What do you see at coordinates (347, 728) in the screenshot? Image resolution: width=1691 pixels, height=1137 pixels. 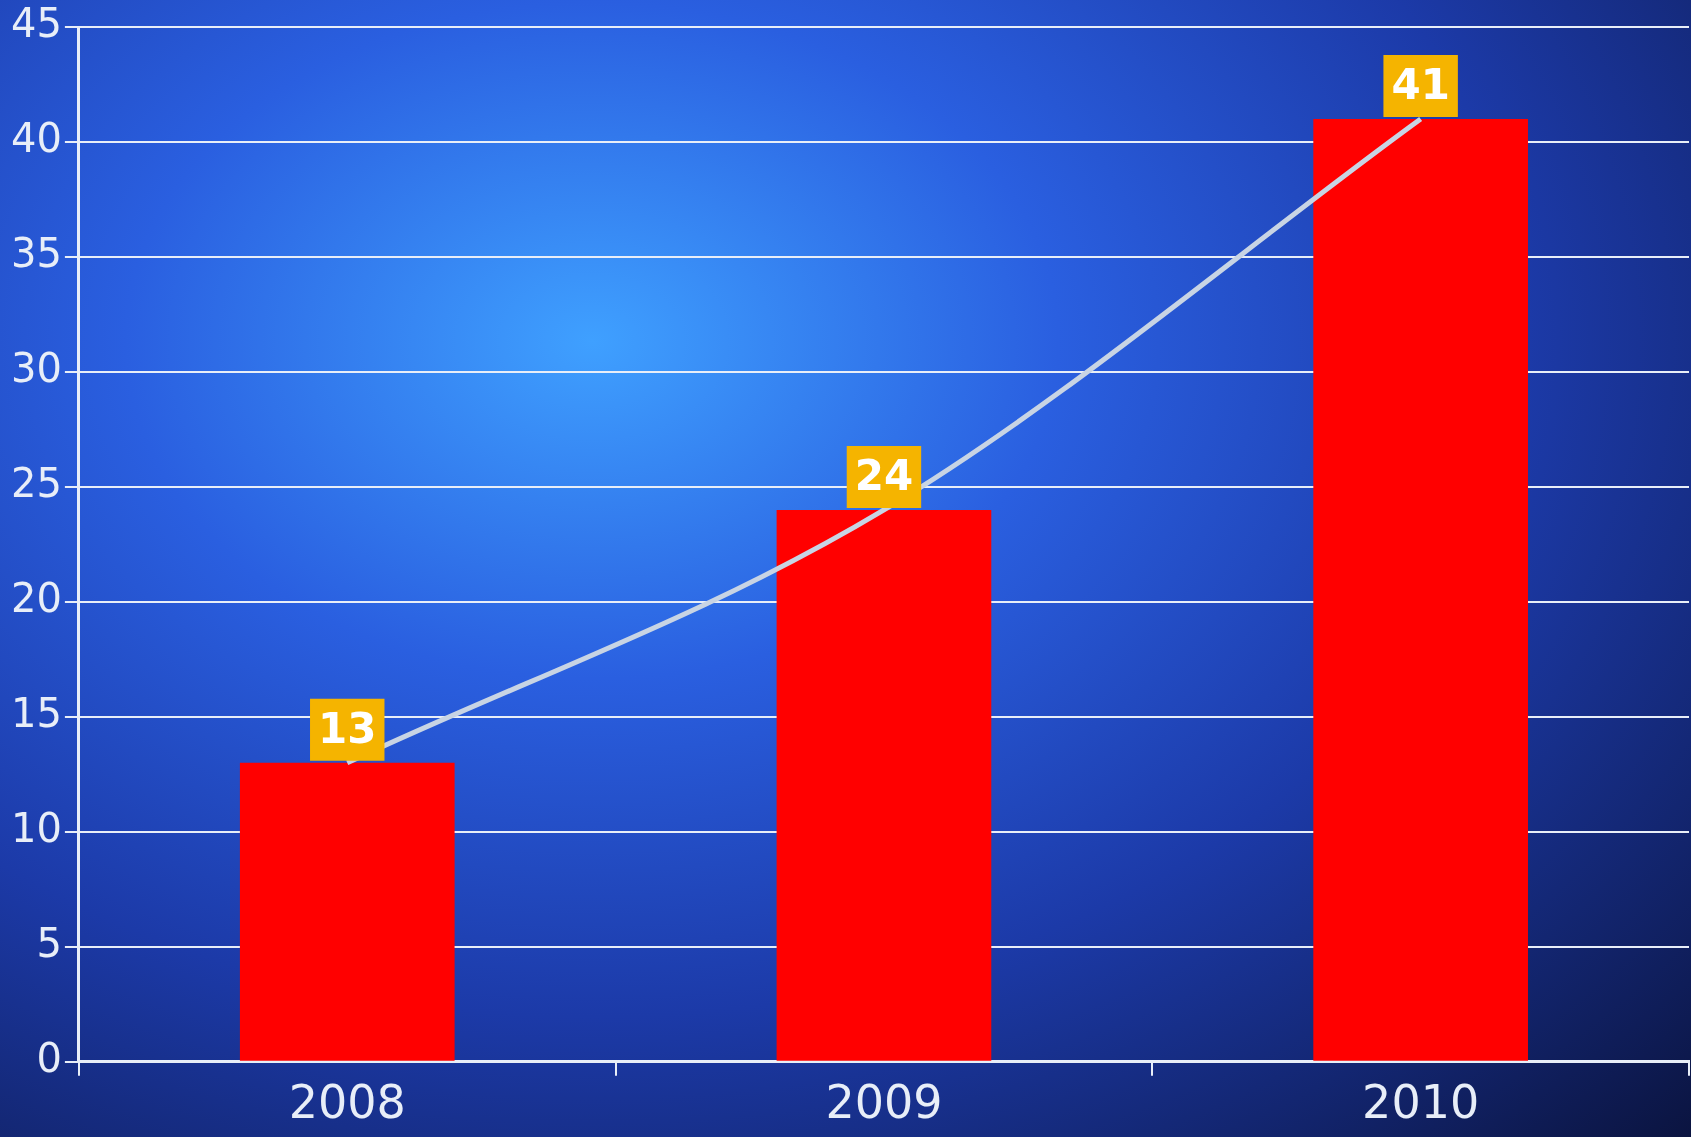 I see `data-label: 13` at bounding box center [347, 728].